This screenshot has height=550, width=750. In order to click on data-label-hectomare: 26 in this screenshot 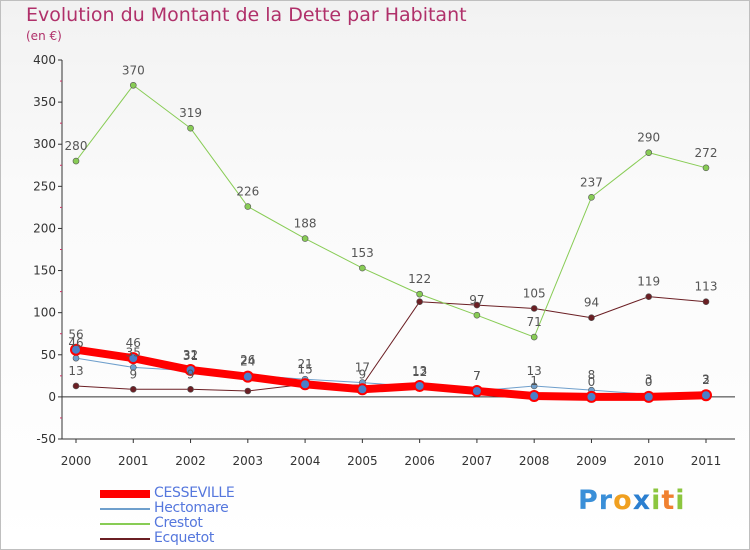, I will do `click(247, 360)`.